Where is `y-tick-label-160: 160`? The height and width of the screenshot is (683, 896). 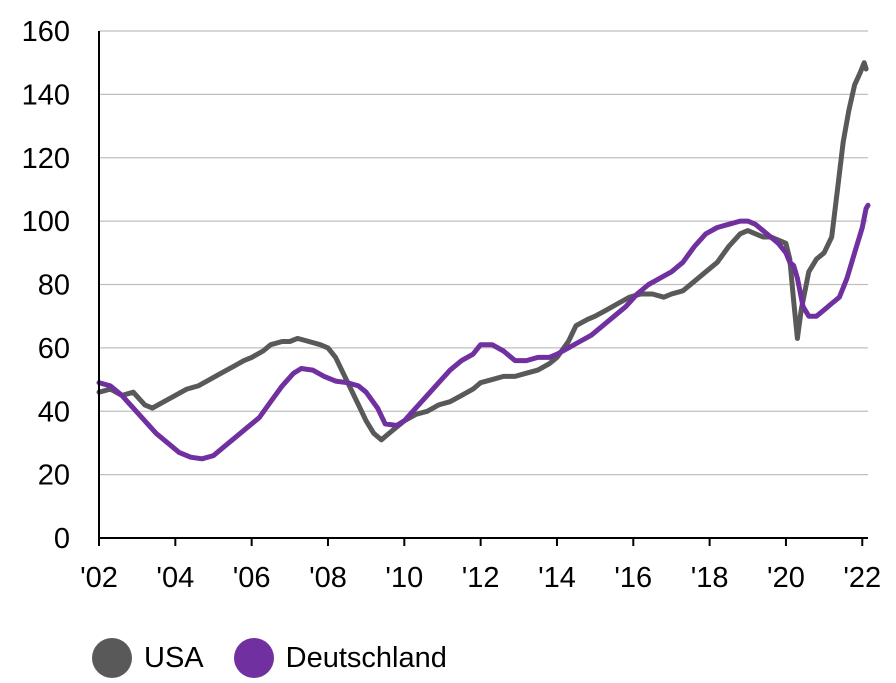 y-tick-label-160: 160 is located at coordinates (46, 32).